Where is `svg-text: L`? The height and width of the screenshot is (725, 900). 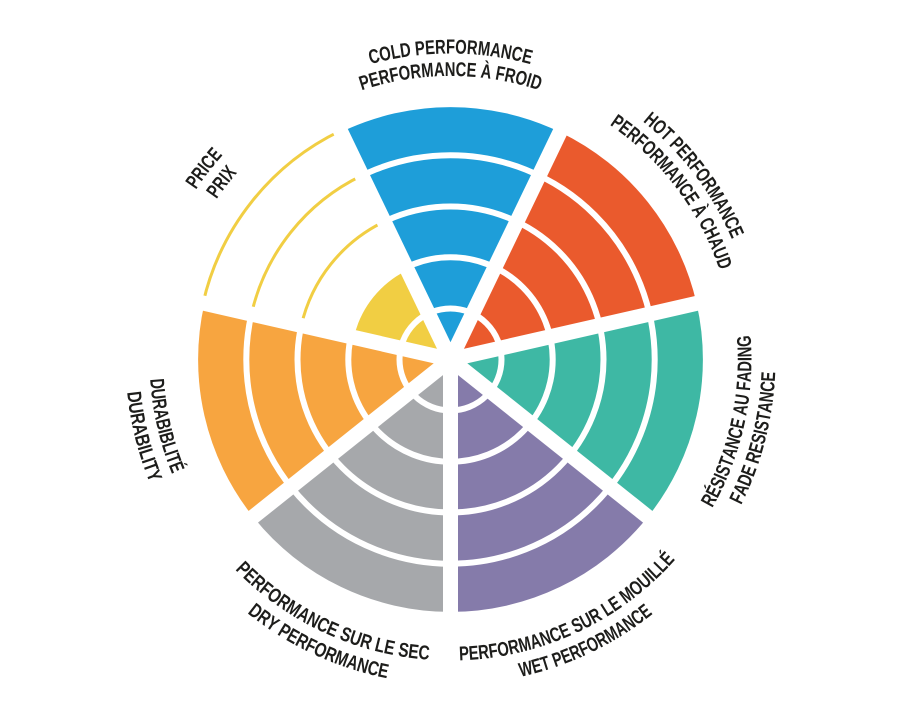 svg-text: L is located at coordinates (395, 52).